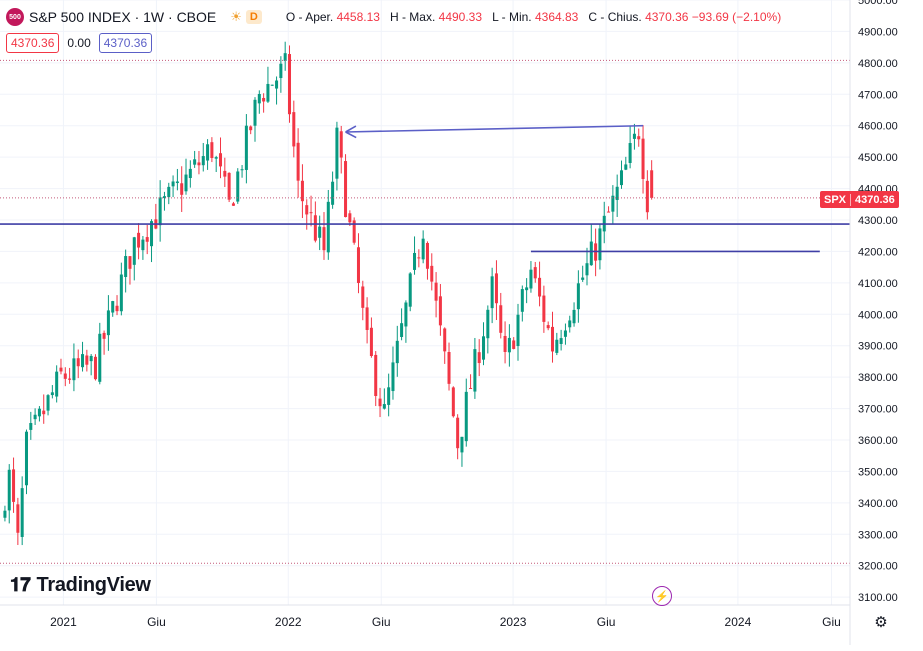 The height and width of the screenshot is (651, 923). What do you see at coordinates (15, 17) in the screenshot?
I see `symbol-logo: 500` at bounding box center [15, 17].